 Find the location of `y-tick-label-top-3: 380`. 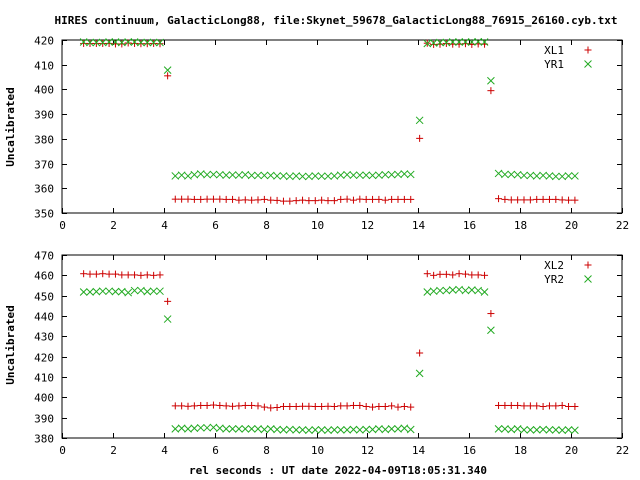

y-tick-label-top-3: 380 is located at coordinates (44, 140).